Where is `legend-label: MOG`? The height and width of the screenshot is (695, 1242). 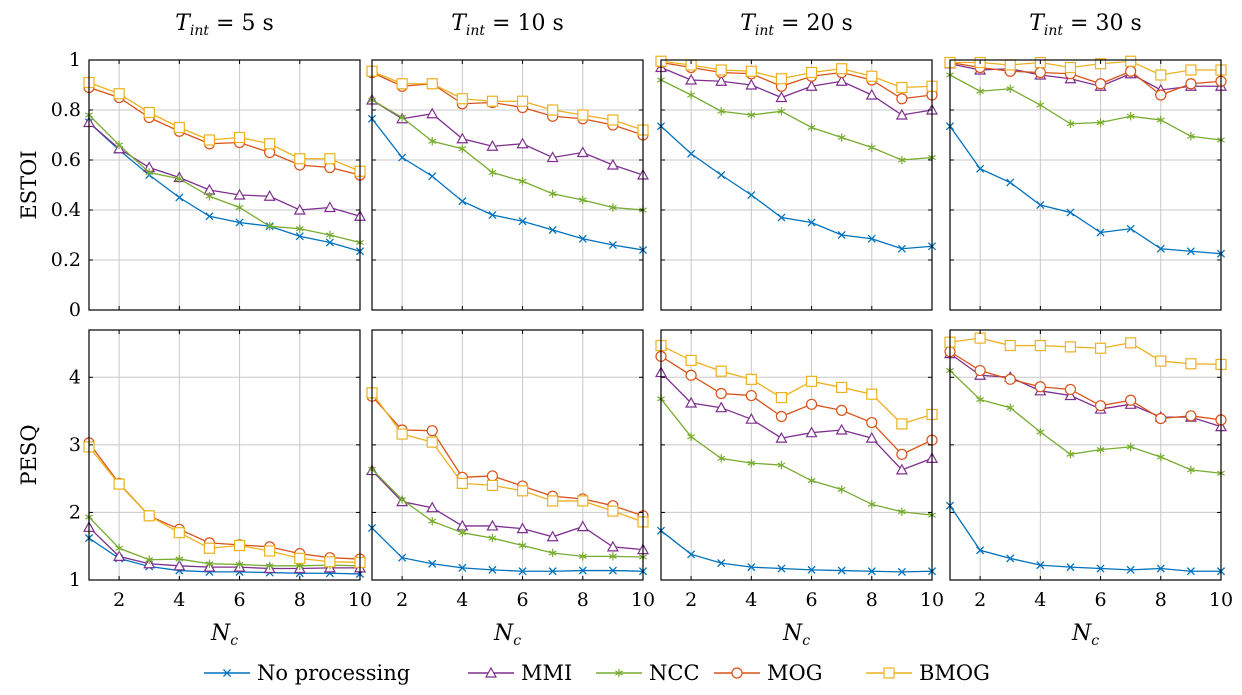
legend-label: MOG is located at coordinates (795, 673).